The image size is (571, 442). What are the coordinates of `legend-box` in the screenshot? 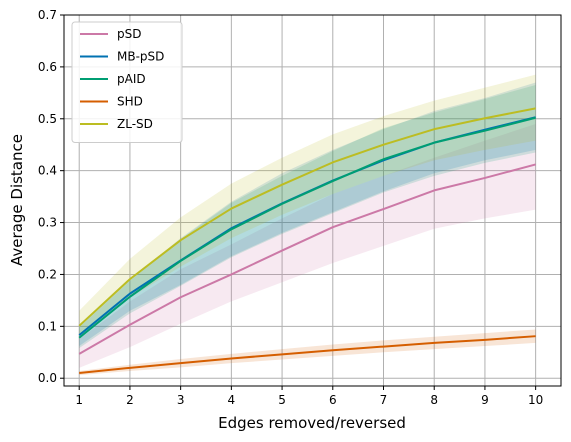 It's located at (127, 82).